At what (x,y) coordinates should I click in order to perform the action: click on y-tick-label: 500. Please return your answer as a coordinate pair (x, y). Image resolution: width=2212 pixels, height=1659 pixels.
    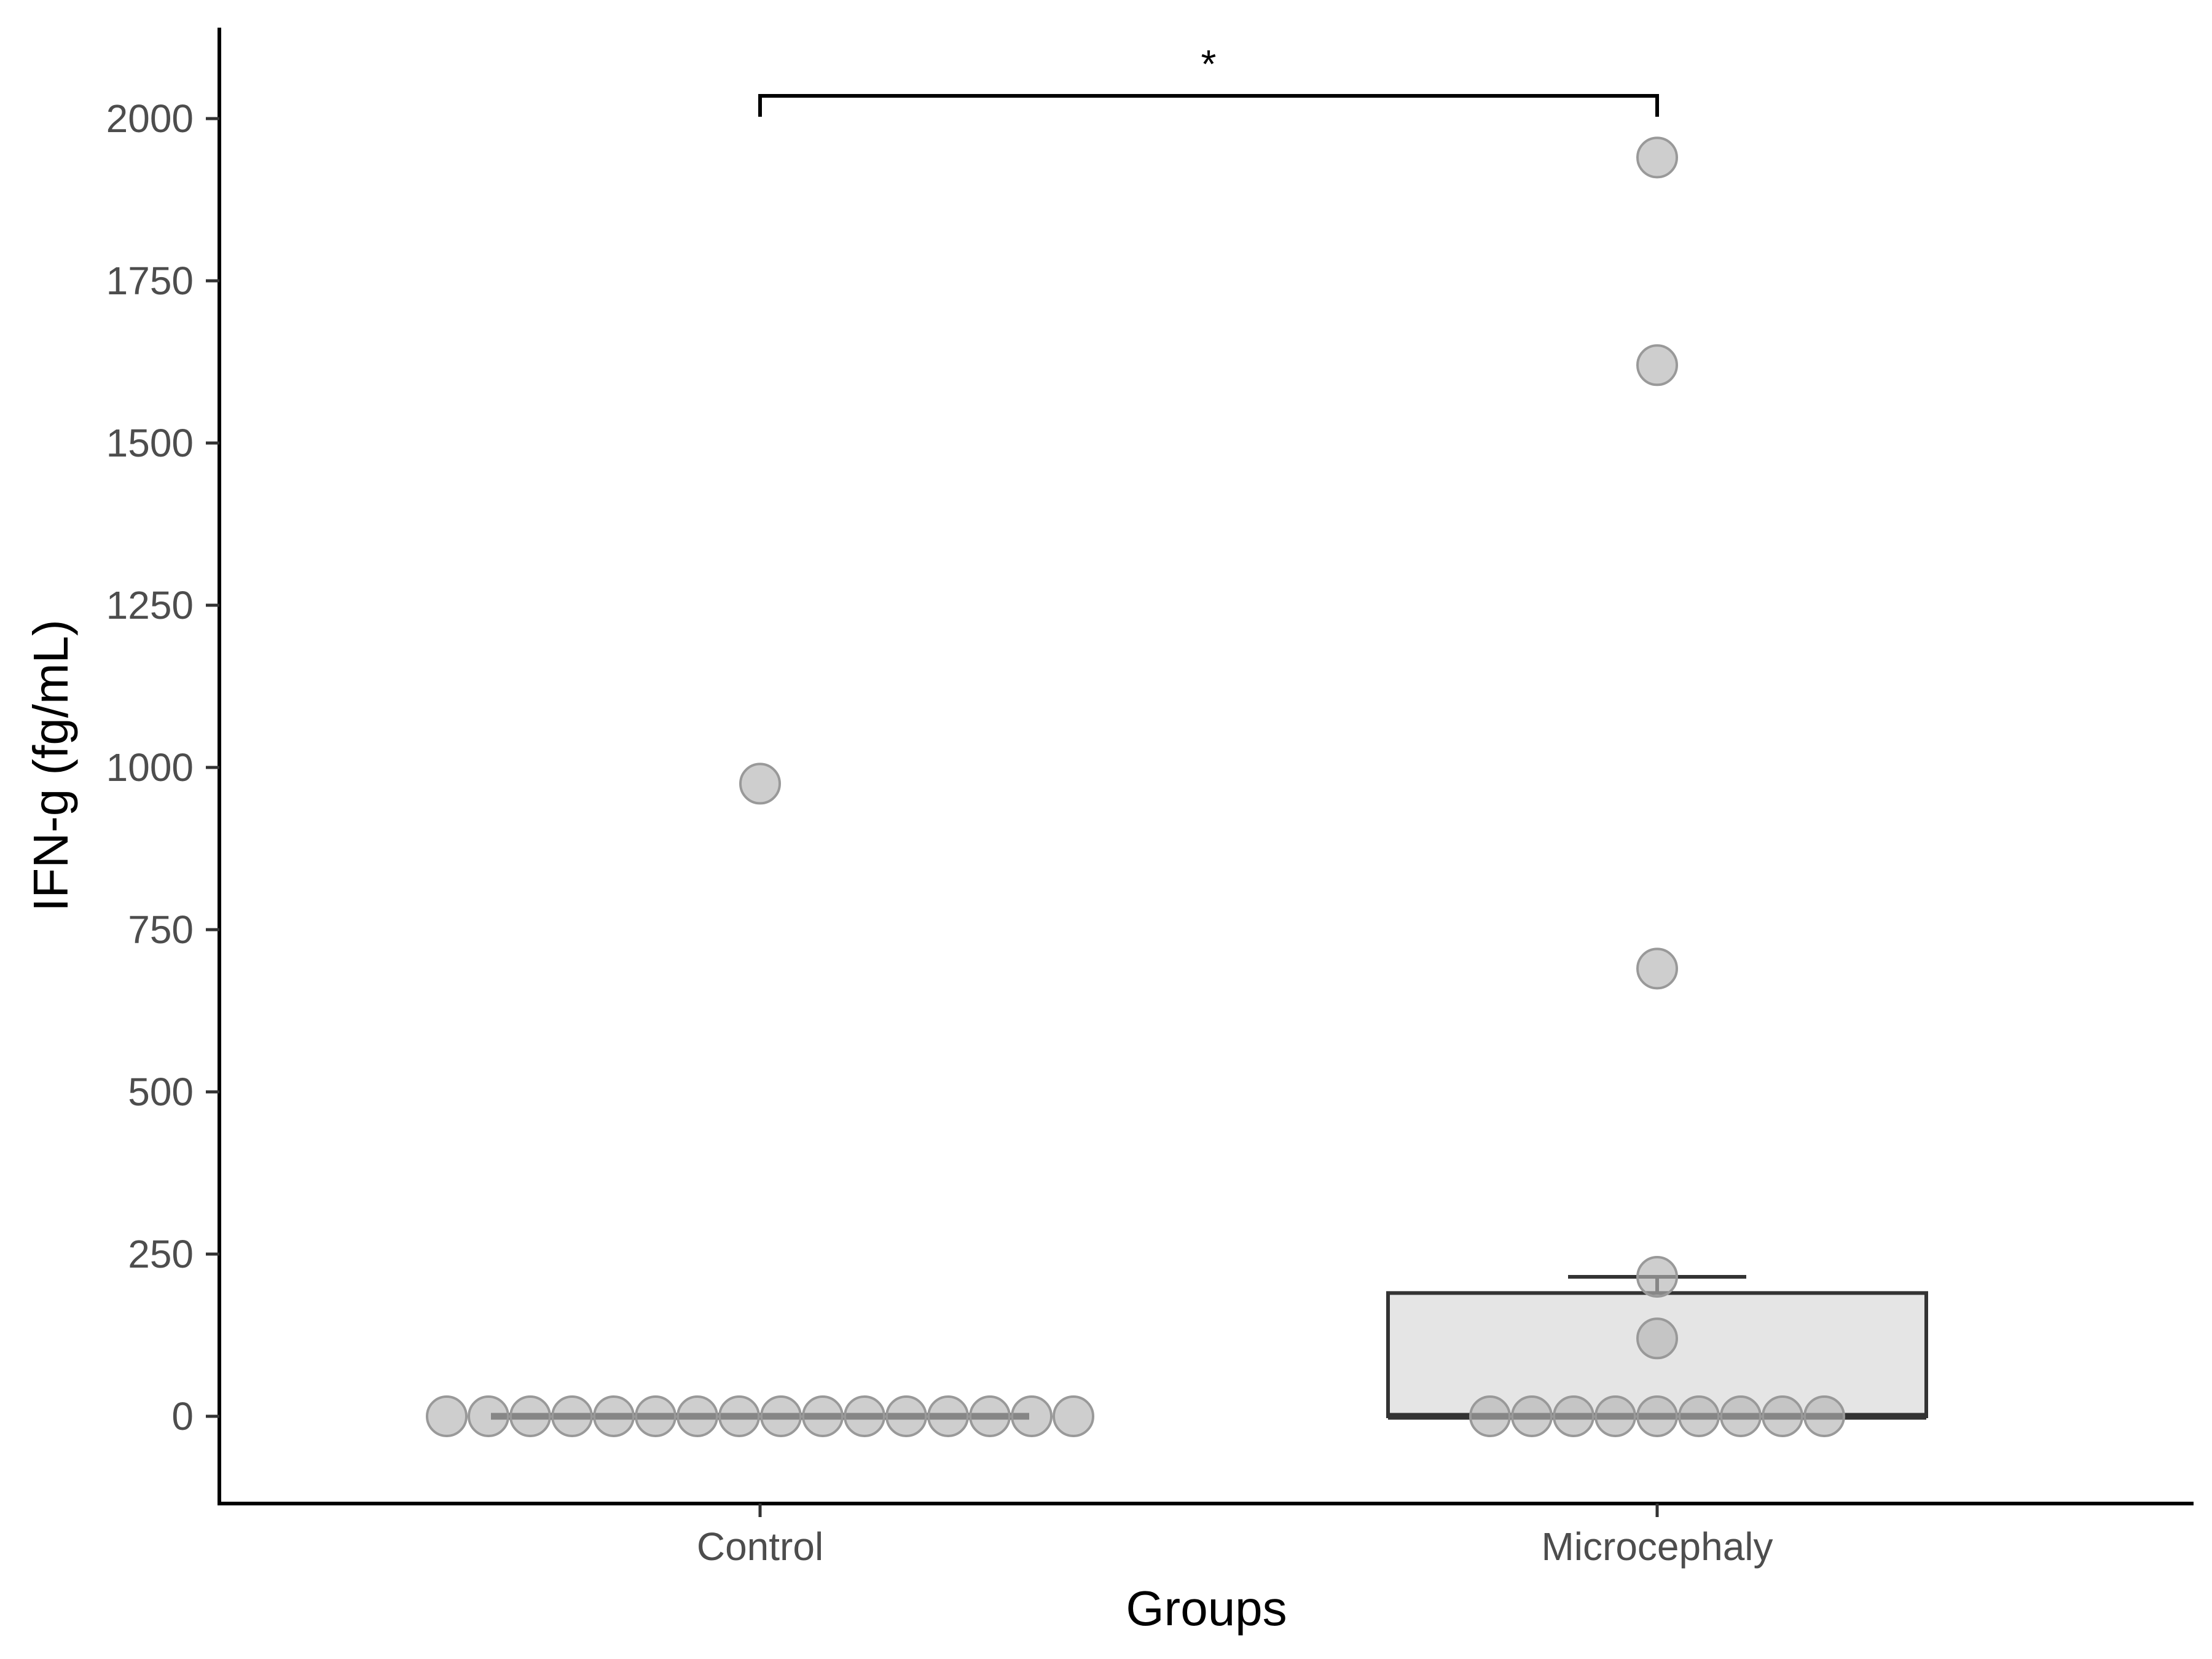
    Looking at the image, I should click on (161, 1092).